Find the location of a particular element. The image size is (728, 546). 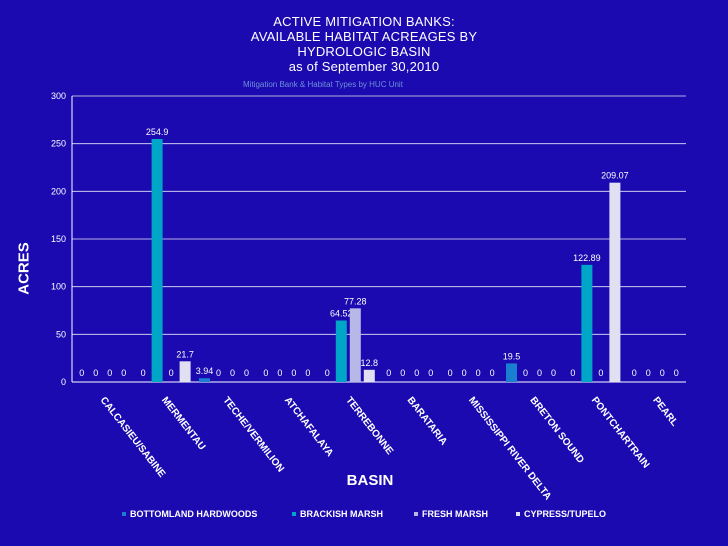

data-label: 77.28 is located at coordinates (355, 301).